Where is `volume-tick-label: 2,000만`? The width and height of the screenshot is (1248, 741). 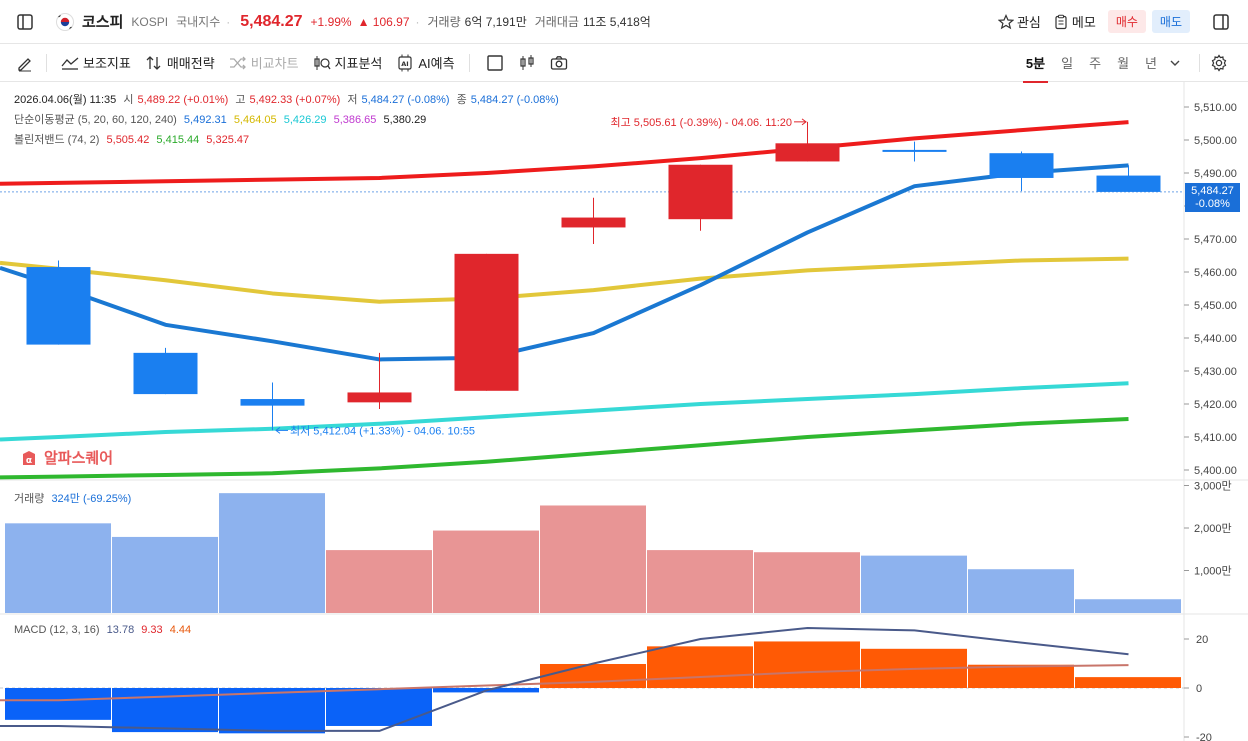
volume-tick-label: 2,000만 is located at coordinates (1213, 528).